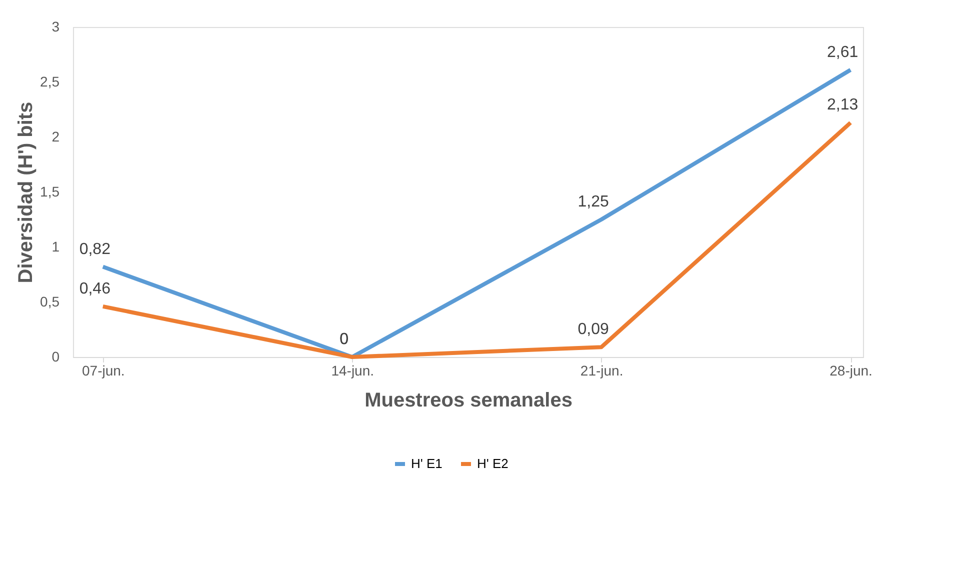 The width and height of the screenshot is (958, 581). I want to click on x-tick-label: 21-jun., so click(602, 370).